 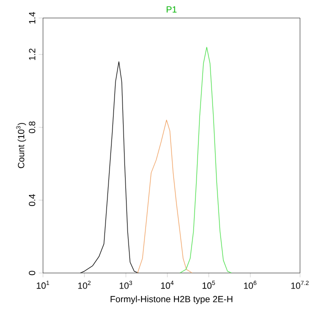 I want to click on x-tick-label: 10$^{6}$, so click(x=250, y=284).